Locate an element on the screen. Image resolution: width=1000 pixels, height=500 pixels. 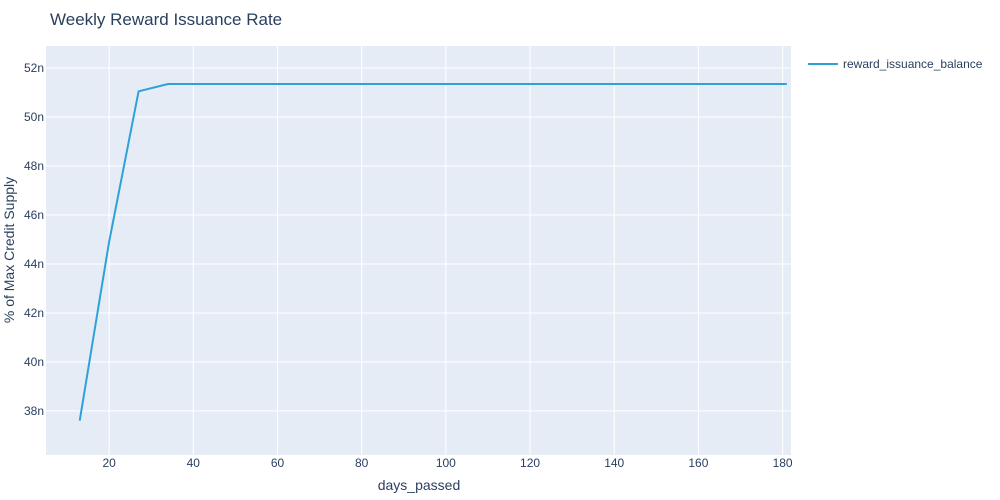
y-tick-label: 46n is located at coordinates (34, 215).